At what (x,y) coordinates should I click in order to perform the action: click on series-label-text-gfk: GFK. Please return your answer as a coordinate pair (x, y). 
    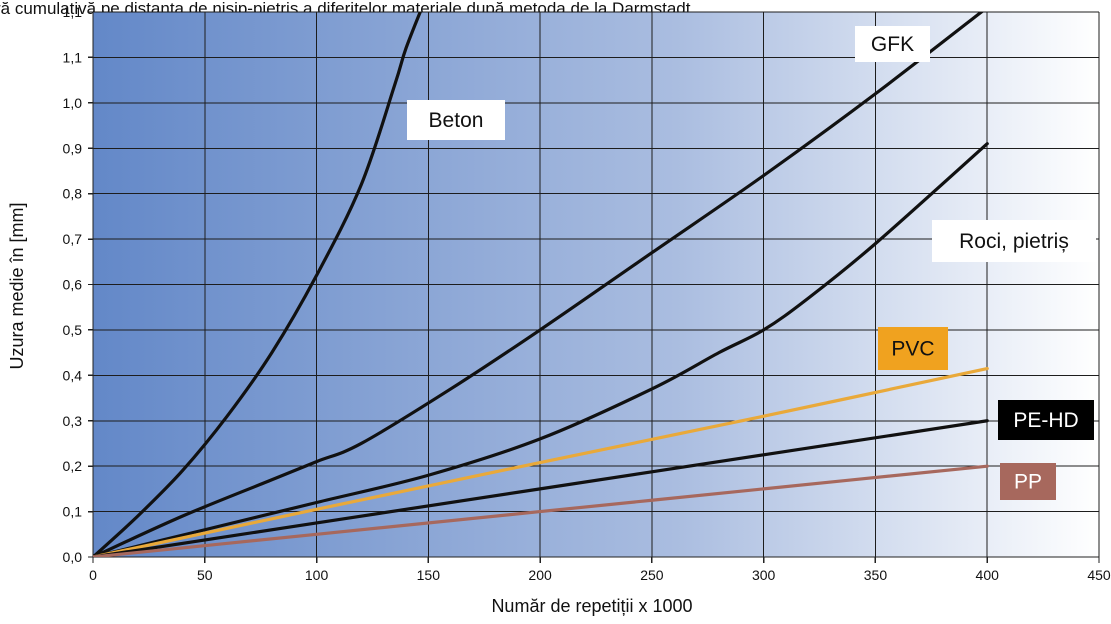
    Looking at the image, I should click on (892, 44).